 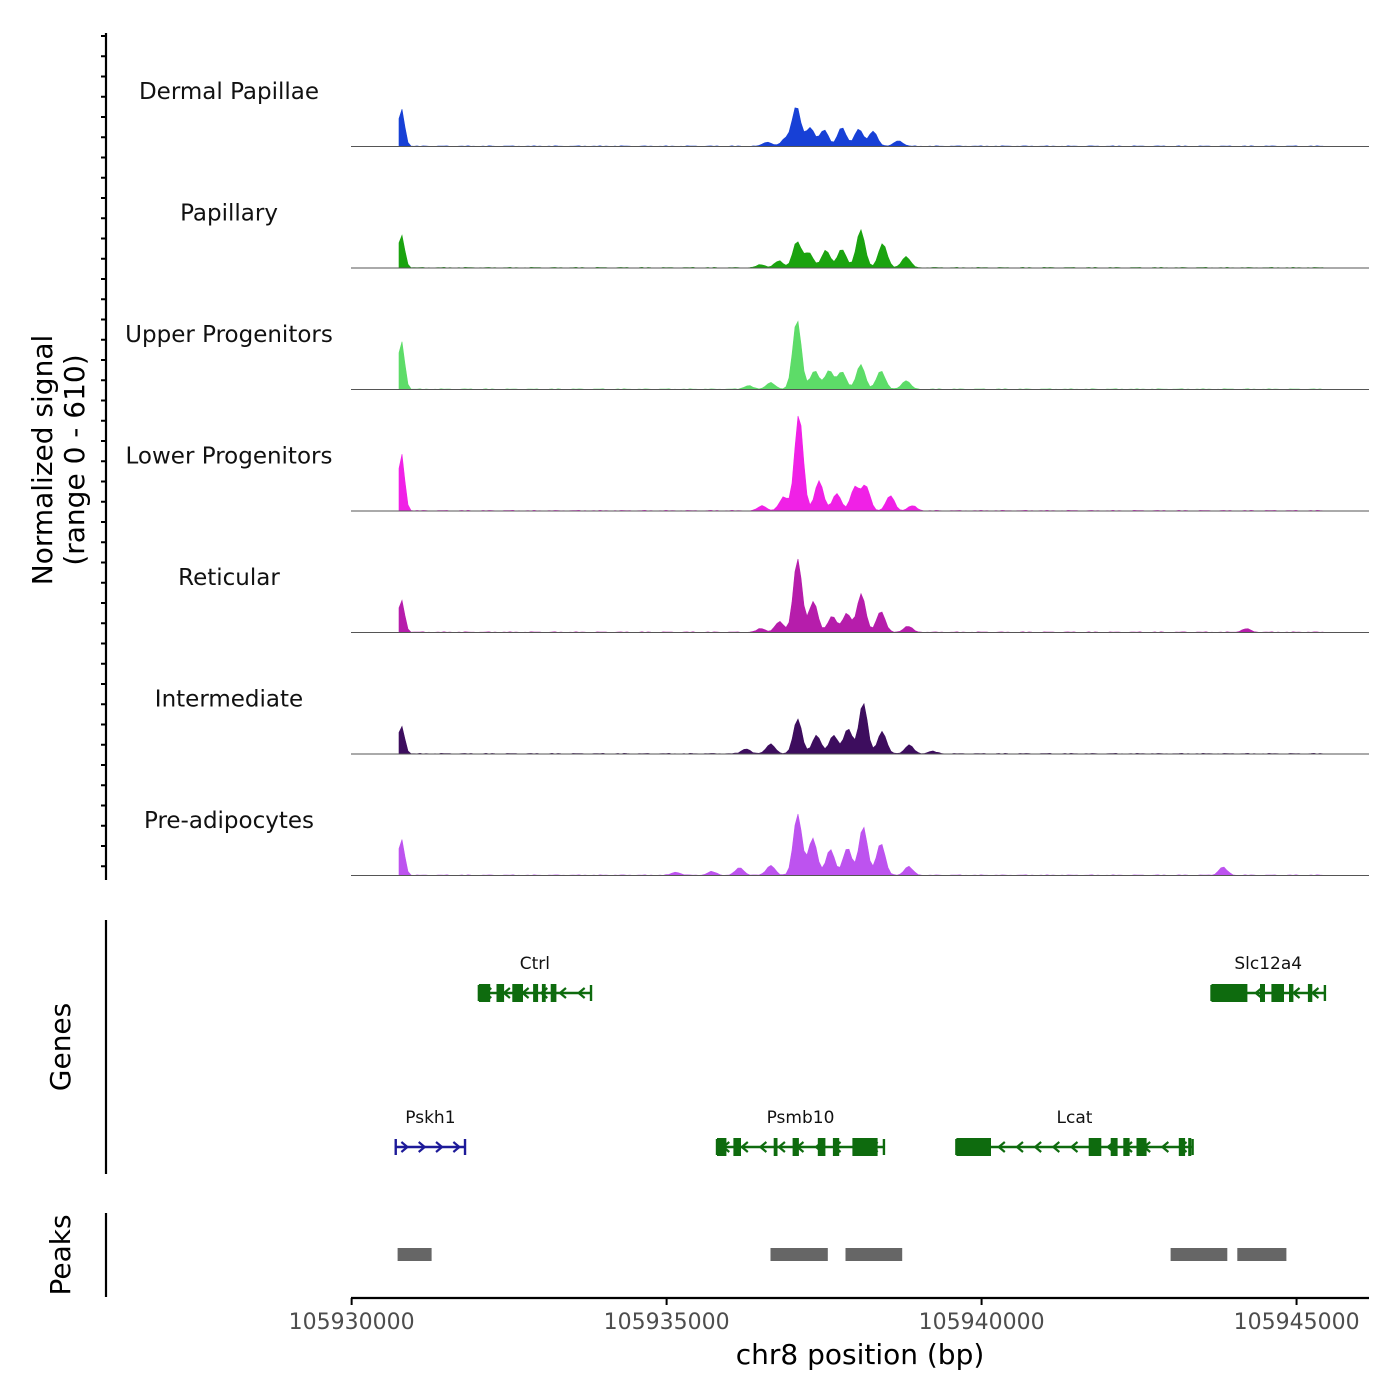 I want to click on coverage-y-ticks, so click(x=103, y=451).